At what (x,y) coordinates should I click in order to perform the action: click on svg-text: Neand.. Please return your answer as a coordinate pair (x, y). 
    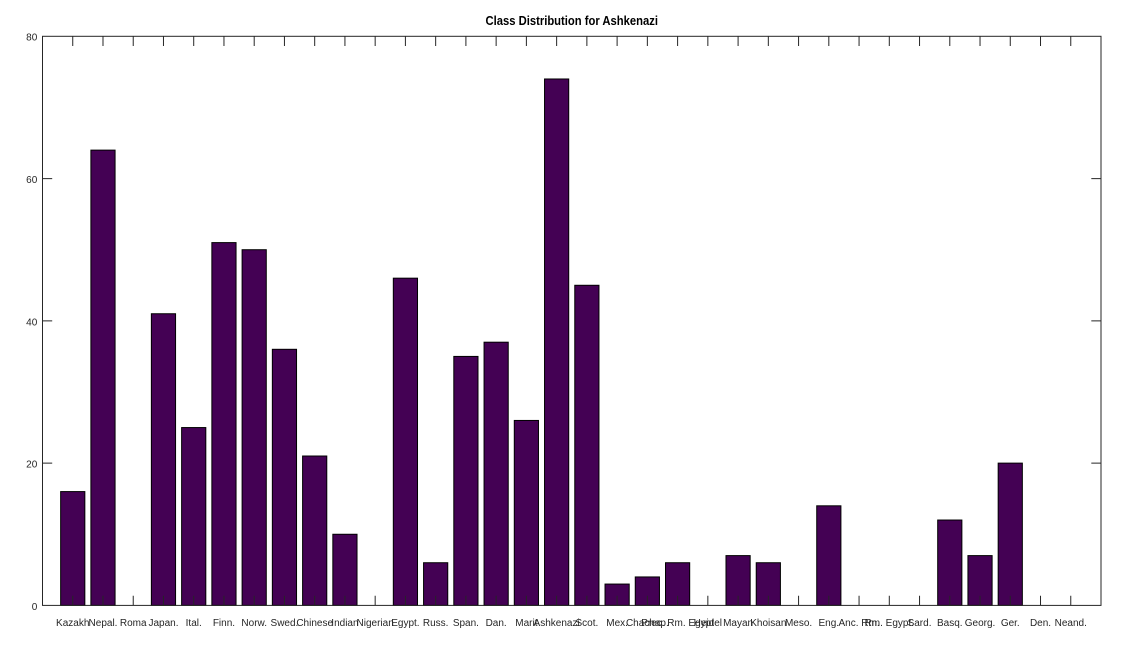
    Looking at the image, I should click on (1071, 623).